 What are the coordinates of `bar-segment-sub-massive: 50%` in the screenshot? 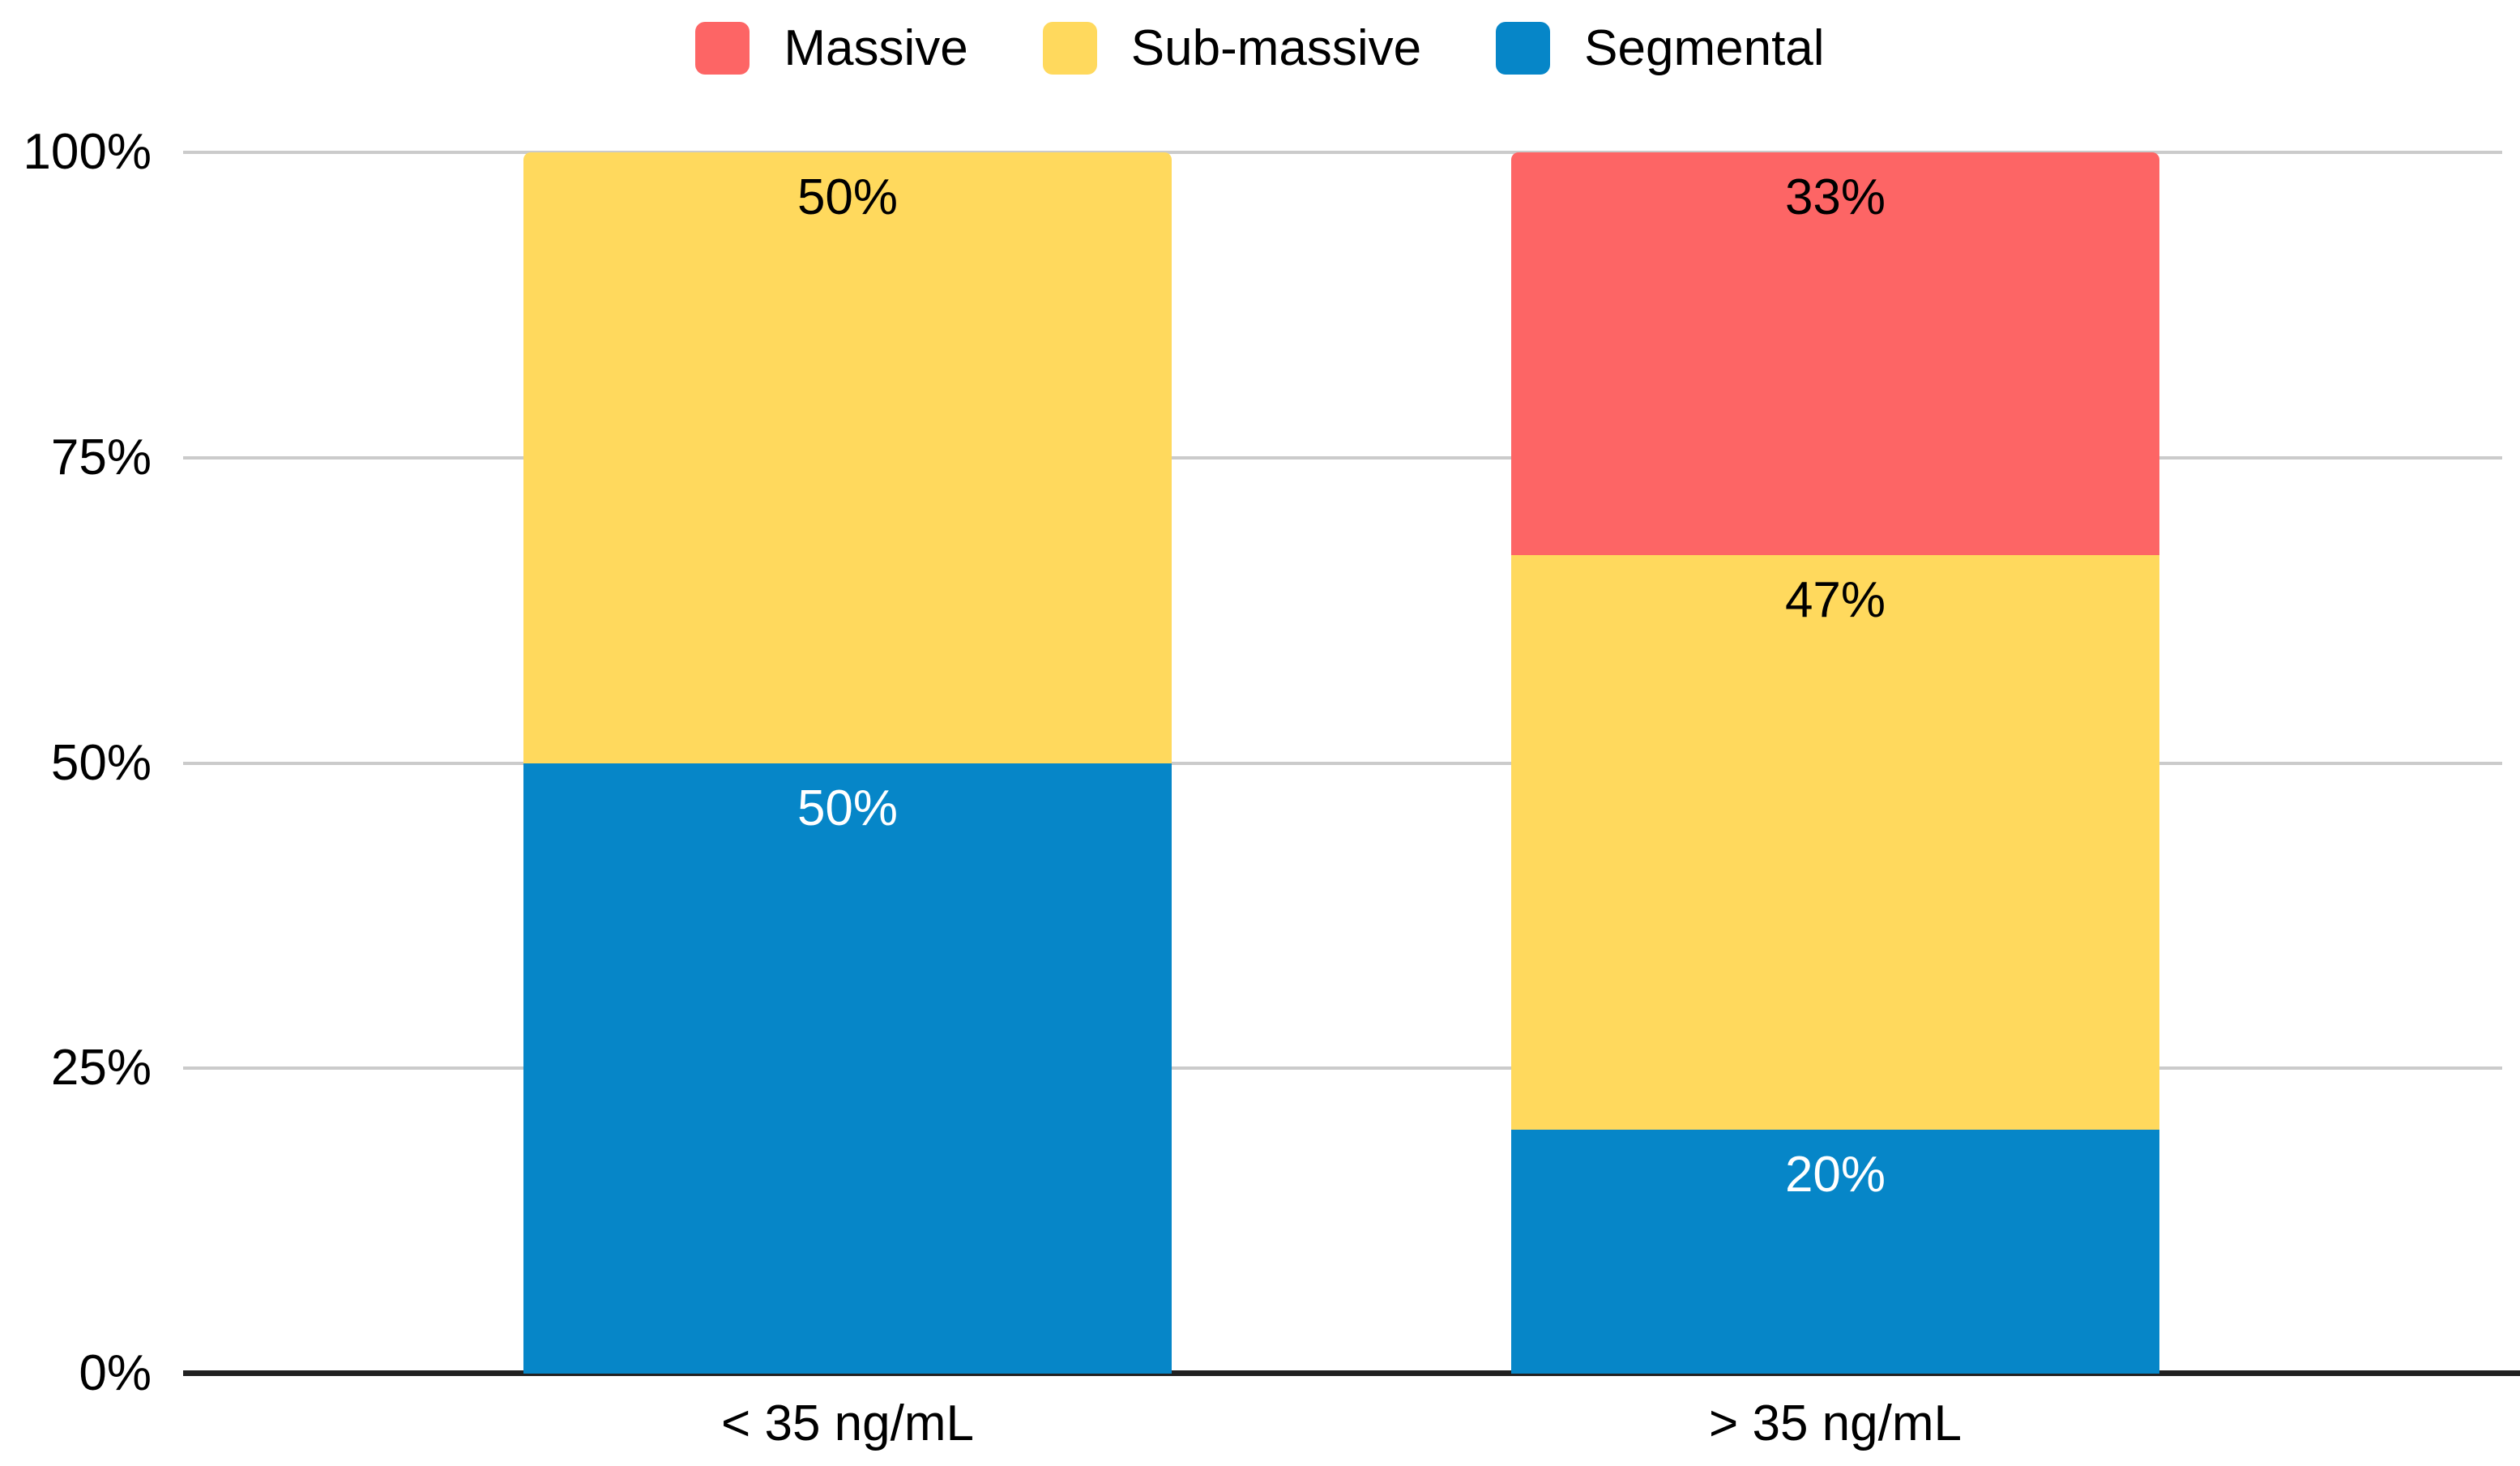 It's located at (847, 457).